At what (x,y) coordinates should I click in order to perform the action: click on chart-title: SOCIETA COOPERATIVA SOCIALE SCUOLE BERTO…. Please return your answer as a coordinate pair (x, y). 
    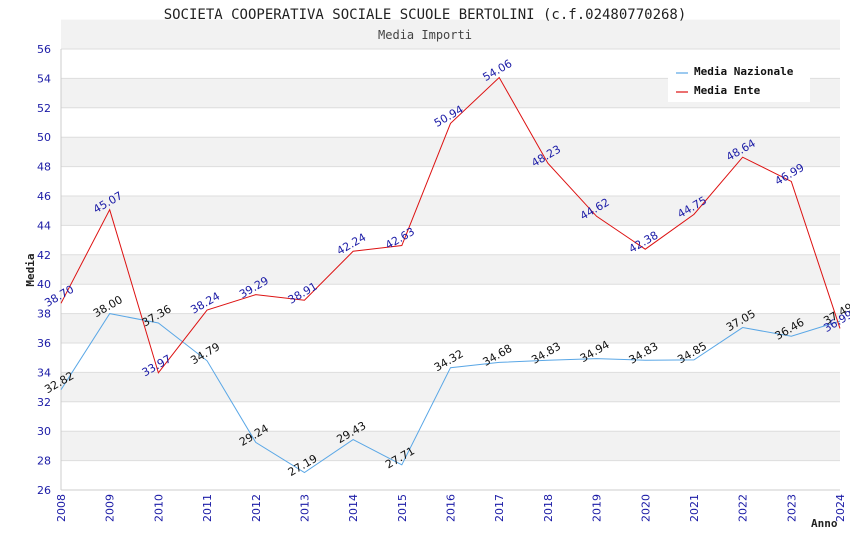
    Looking at the image, I should click on (425, 15).